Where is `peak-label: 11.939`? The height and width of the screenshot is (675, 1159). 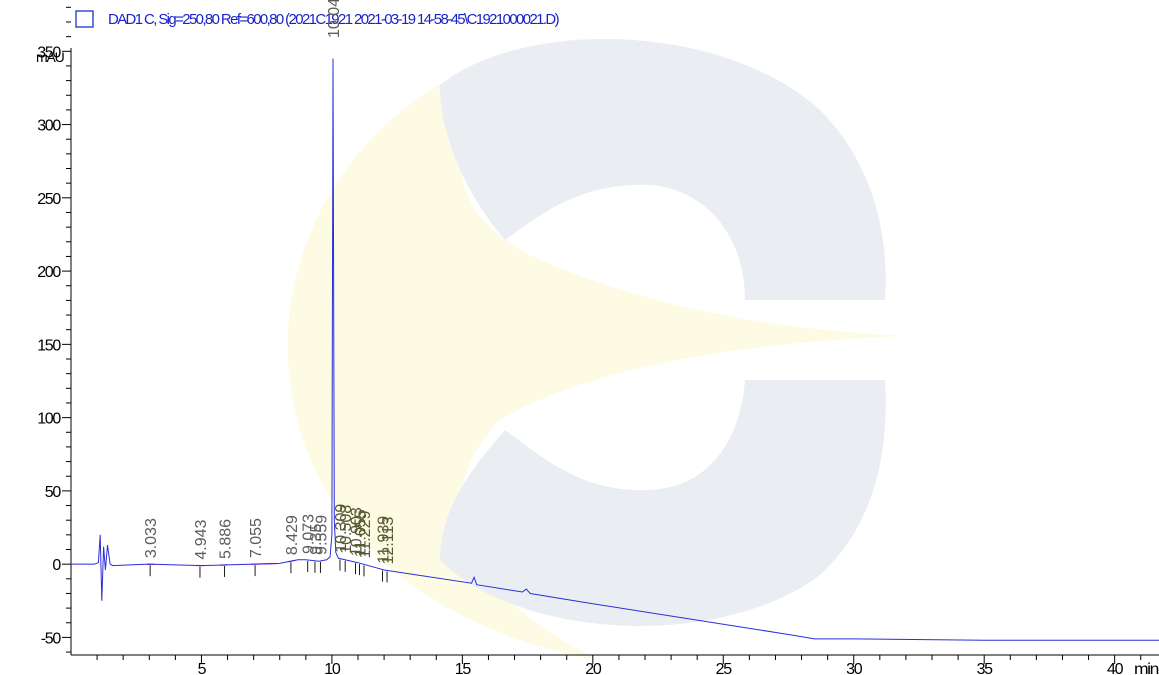 peak-label: 11.939 is located at coordinates (384, 540).